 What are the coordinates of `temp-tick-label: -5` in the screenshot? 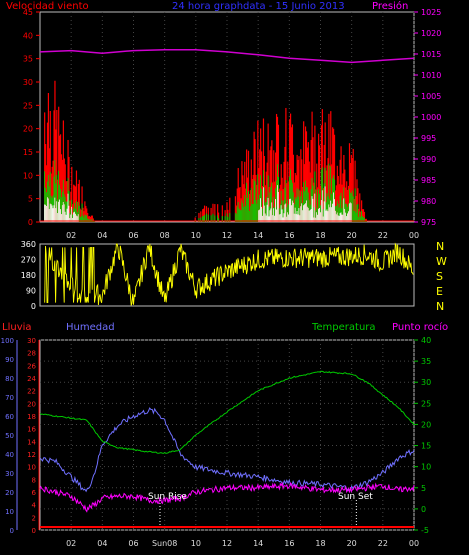 It's located at (425, 530).